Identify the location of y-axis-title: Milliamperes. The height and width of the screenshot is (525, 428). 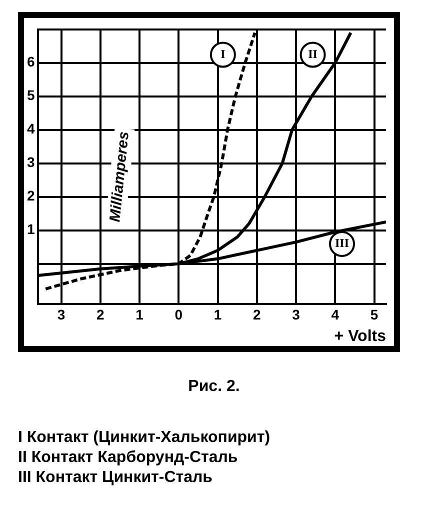
(119, 176).